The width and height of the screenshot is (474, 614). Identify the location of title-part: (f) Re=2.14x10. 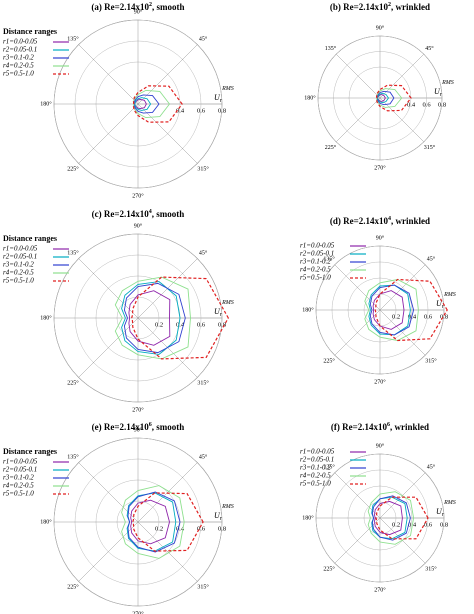
(359, 427).